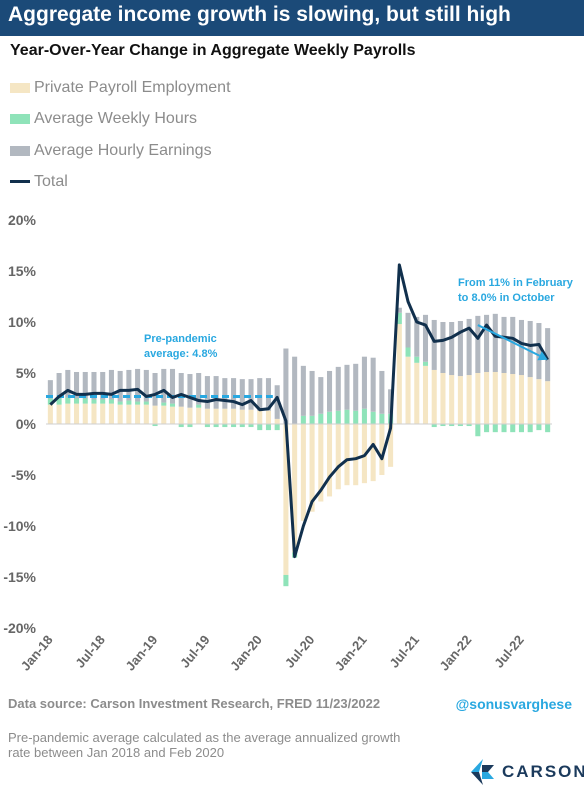 Image resolution: width=584 pixels, height=800 pixels. Describe the element at coordinates (351, 652) in the screenshot. I see `x-tick-label: Jan-21` at that location.